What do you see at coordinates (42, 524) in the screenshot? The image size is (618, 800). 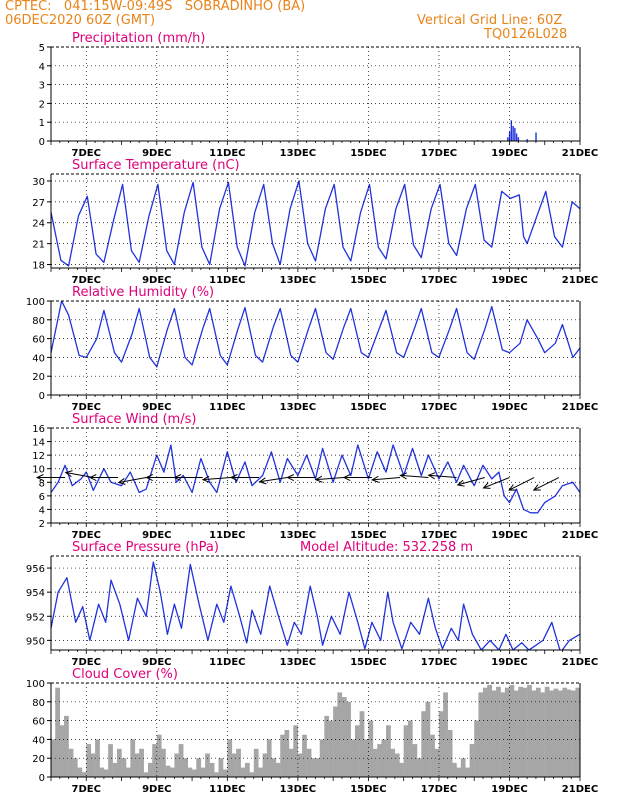 I see `y-tick-label: 2` at bounding box center [42, 524].